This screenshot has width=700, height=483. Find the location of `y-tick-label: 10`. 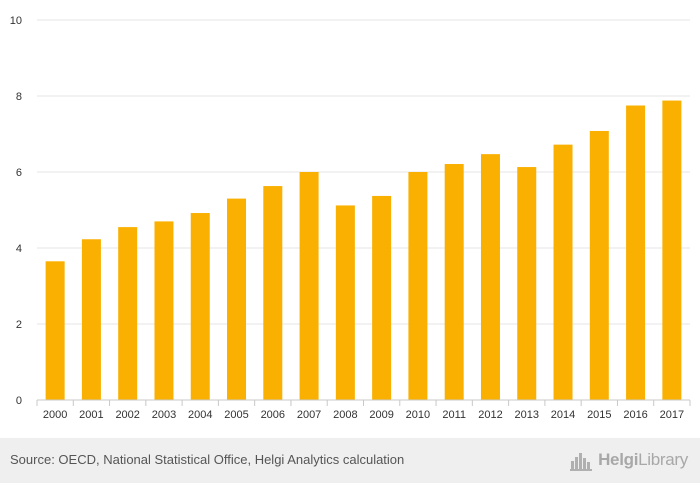

y-tick-label: 10 is located at coordinates (16, 21).